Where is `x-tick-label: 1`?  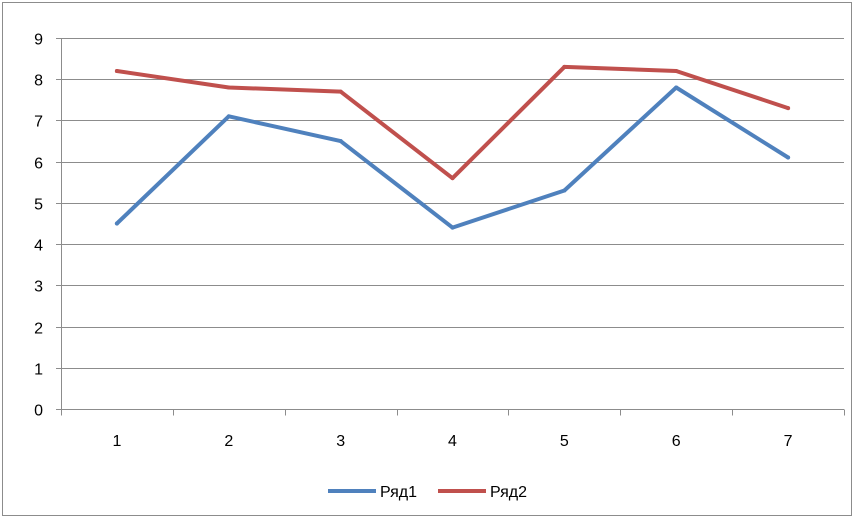 x-tick-label: 1 is located at coordinates (116, 441).